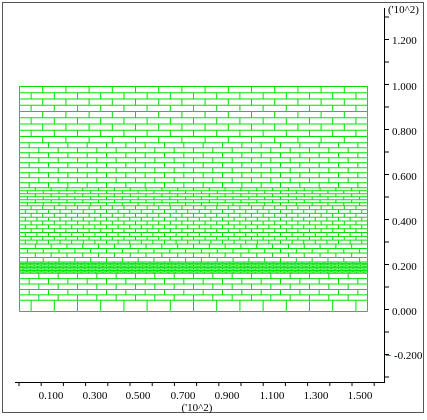 The image size is (427, 420). I want to click on y-axis-ticks, so click(386, 197).